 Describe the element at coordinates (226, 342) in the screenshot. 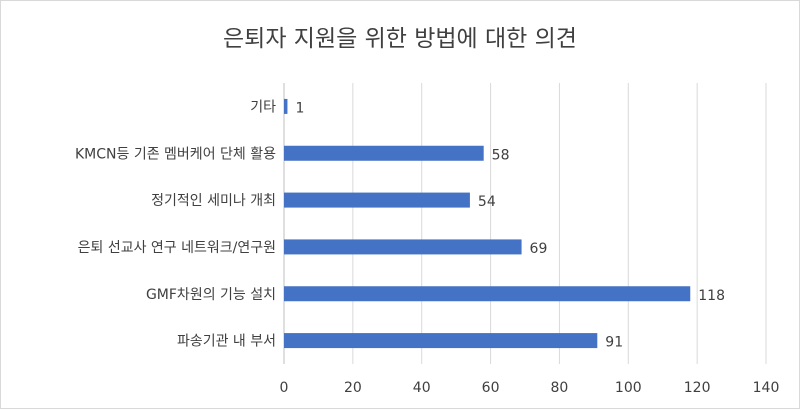

I see `category-label: 파송기관 내 부서` at that location.